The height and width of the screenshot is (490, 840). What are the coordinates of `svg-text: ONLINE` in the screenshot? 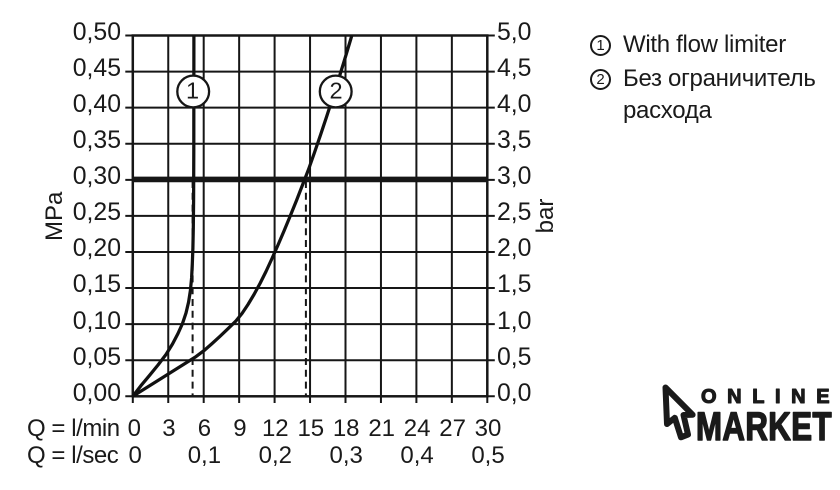 It's located at (769, 397).